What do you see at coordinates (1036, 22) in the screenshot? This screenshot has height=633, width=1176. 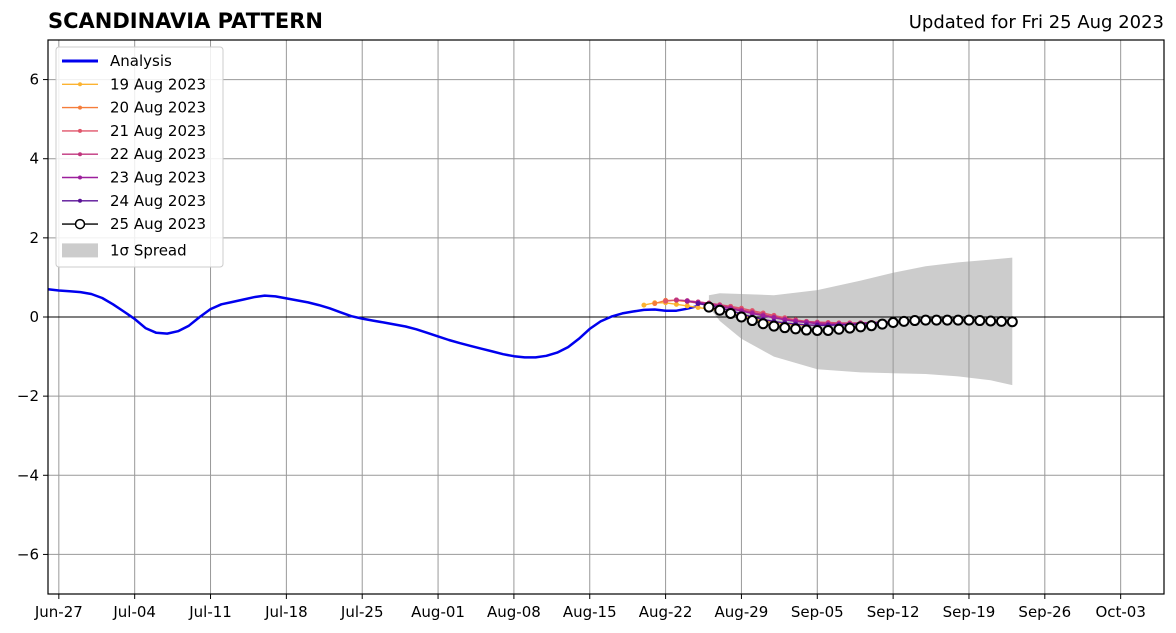 I see `updated-label: Updated for Fri 25 Aug 2023` at bounding box center [1036, 22].